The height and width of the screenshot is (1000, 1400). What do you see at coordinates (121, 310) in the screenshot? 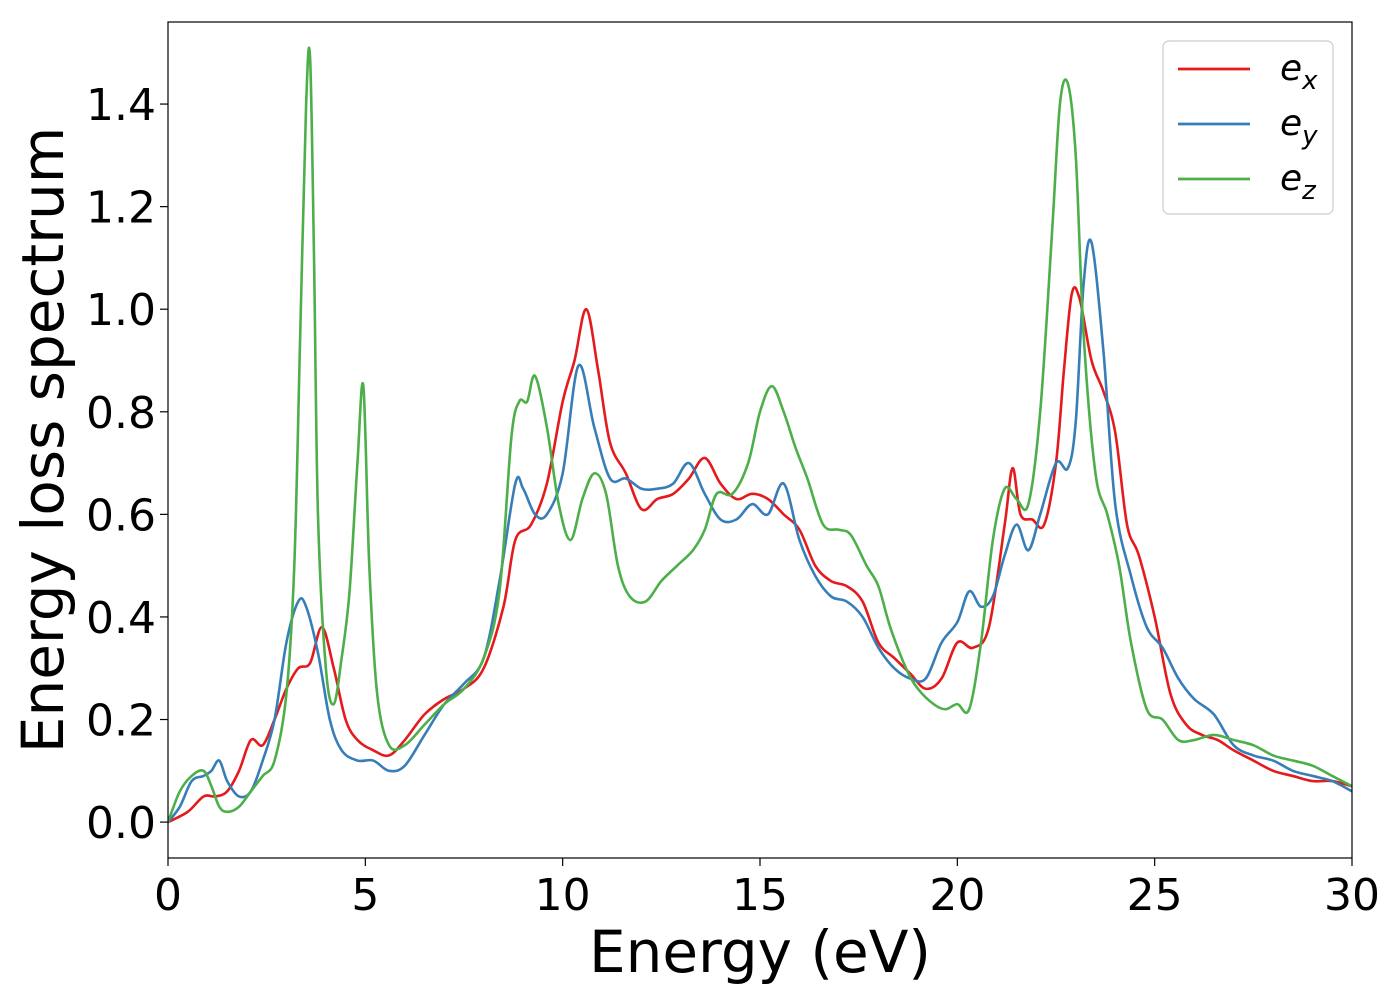
I see `y-tick-label: 1.0` at bounding box center [121, 310].